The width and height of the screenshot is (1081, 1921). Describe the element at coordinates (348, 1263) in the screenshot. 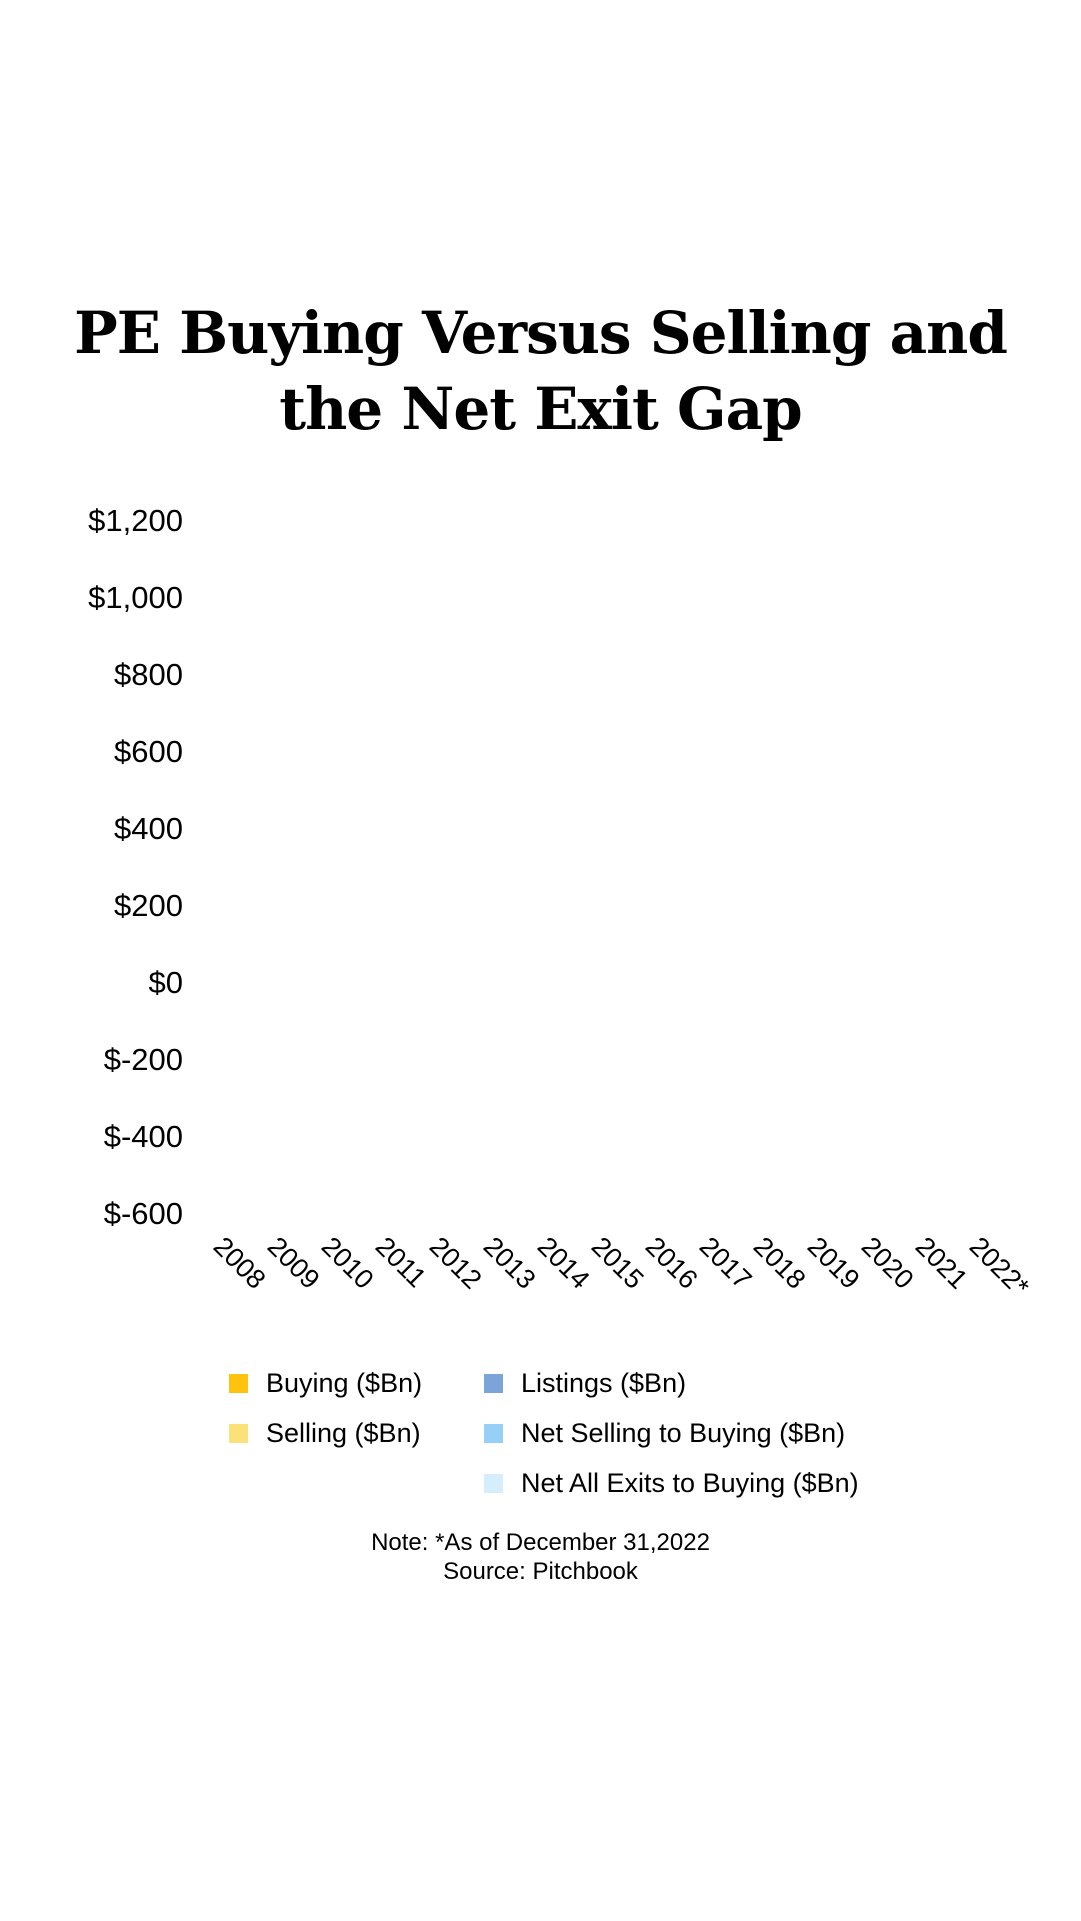

I see `x-tick-label: 2010` at that location.